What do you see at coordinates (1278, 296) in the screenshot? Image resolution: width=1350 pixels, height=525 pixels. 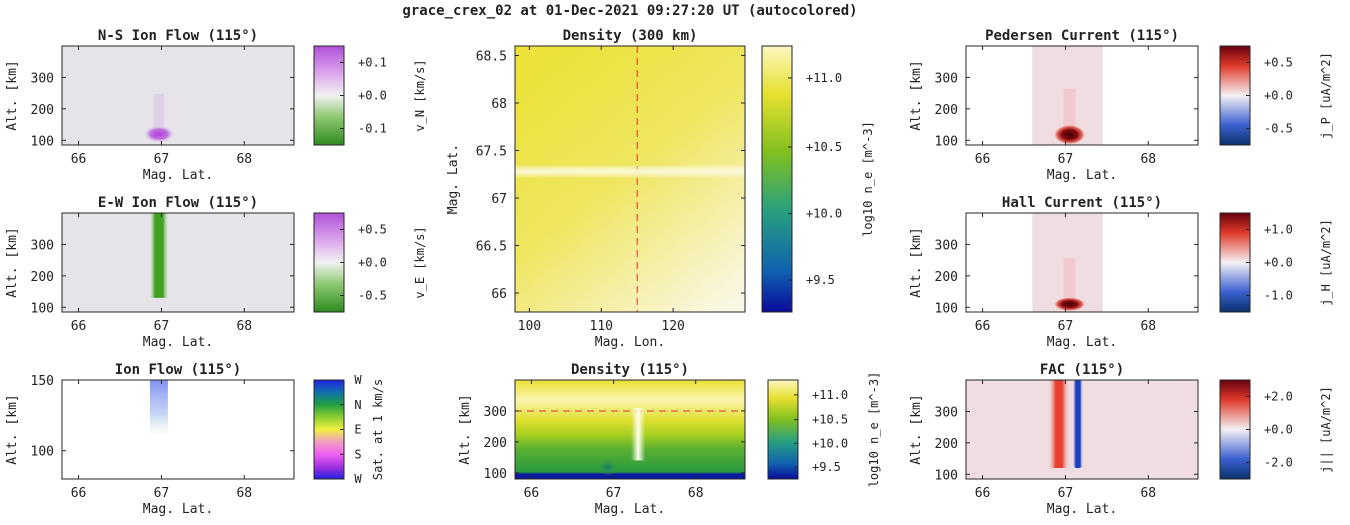 I see `hall-colorbar-label: -1.0` at bounding box center [1278, 296].